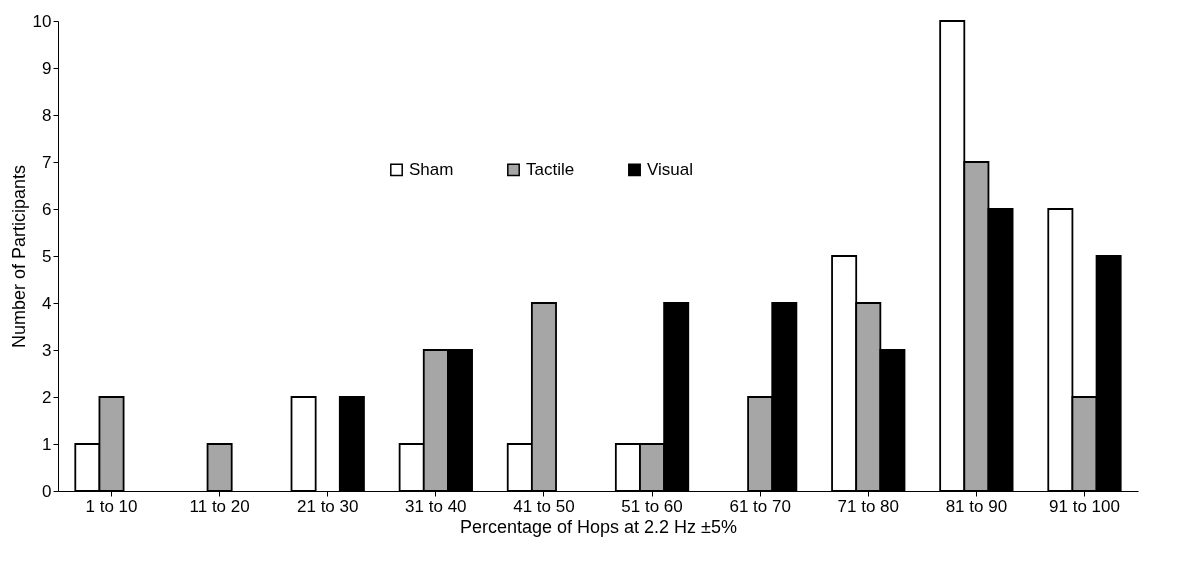  Describe the element at coordinates (544, 506) in the screenshot. I see `x-tick-label: 41 to 50` at that location.